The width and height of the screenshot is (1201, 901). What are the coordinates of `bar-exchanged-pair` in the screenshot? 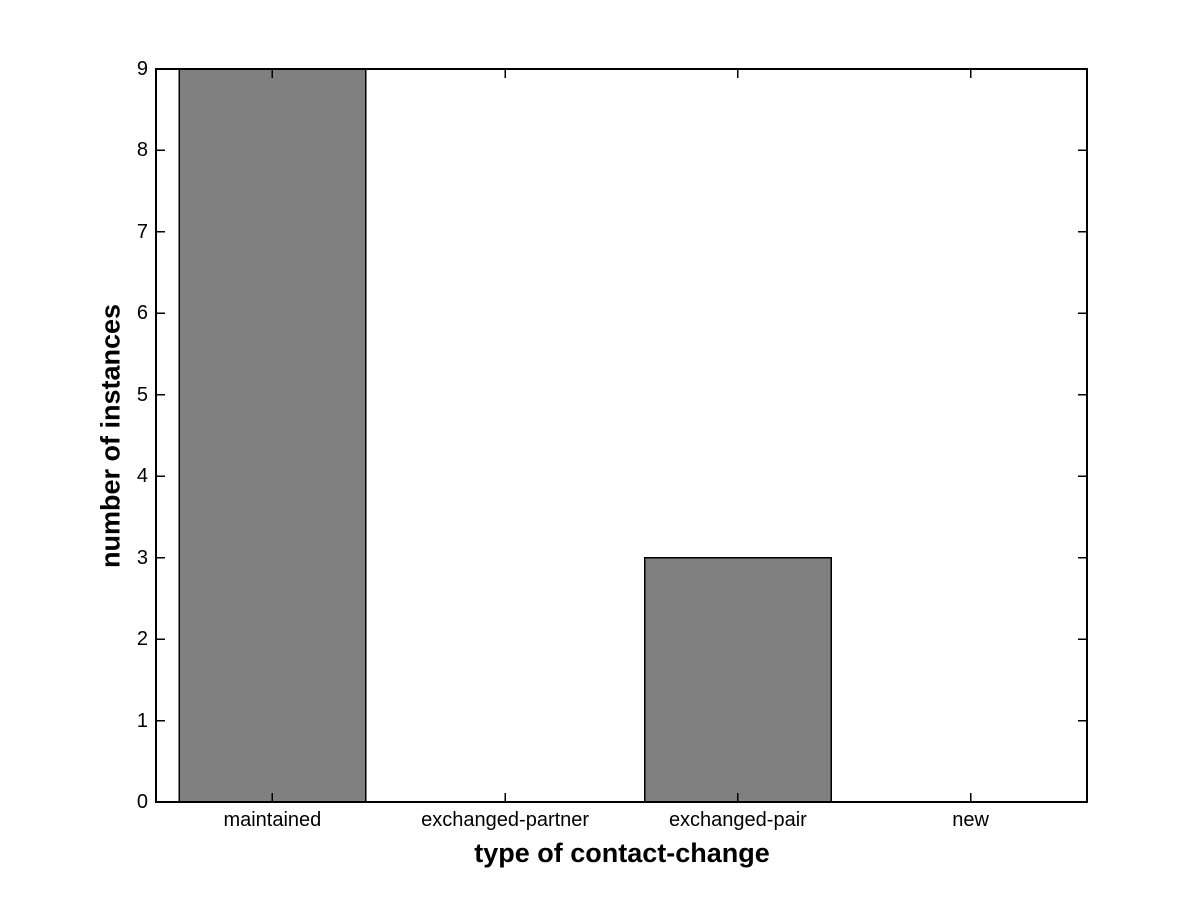 It's located at (738, 679).